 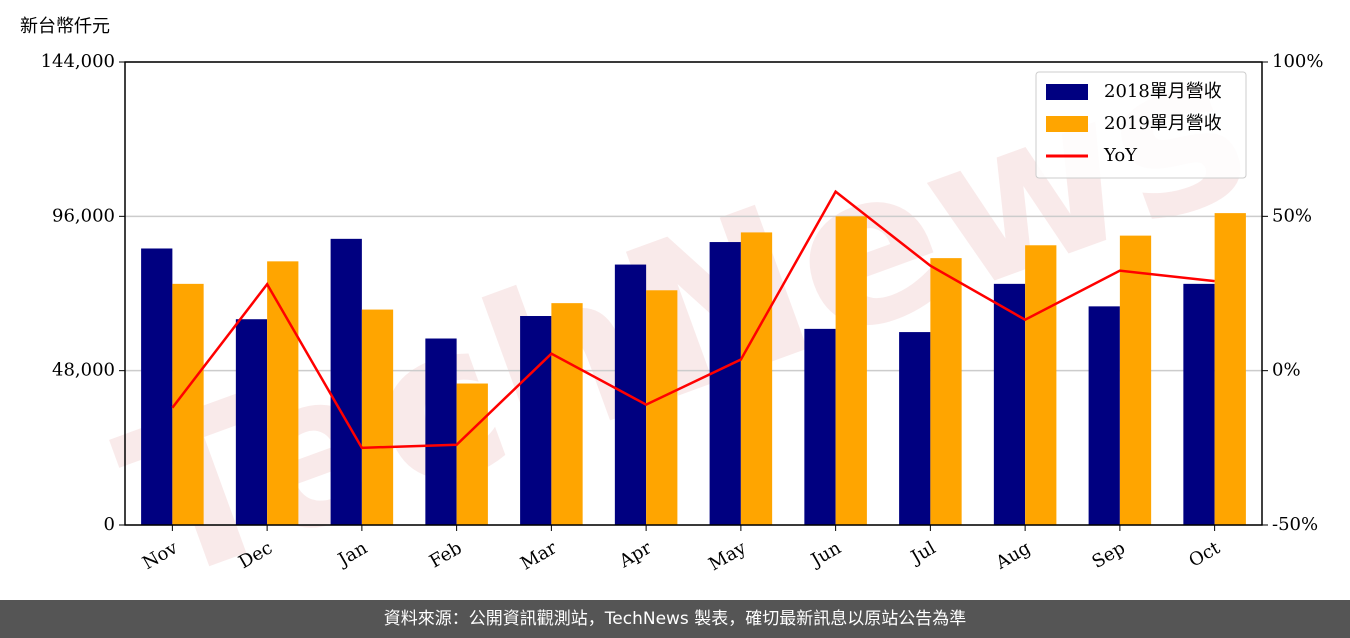 I want to click on x-tick-label: Jun, so click(x=825, y=554).